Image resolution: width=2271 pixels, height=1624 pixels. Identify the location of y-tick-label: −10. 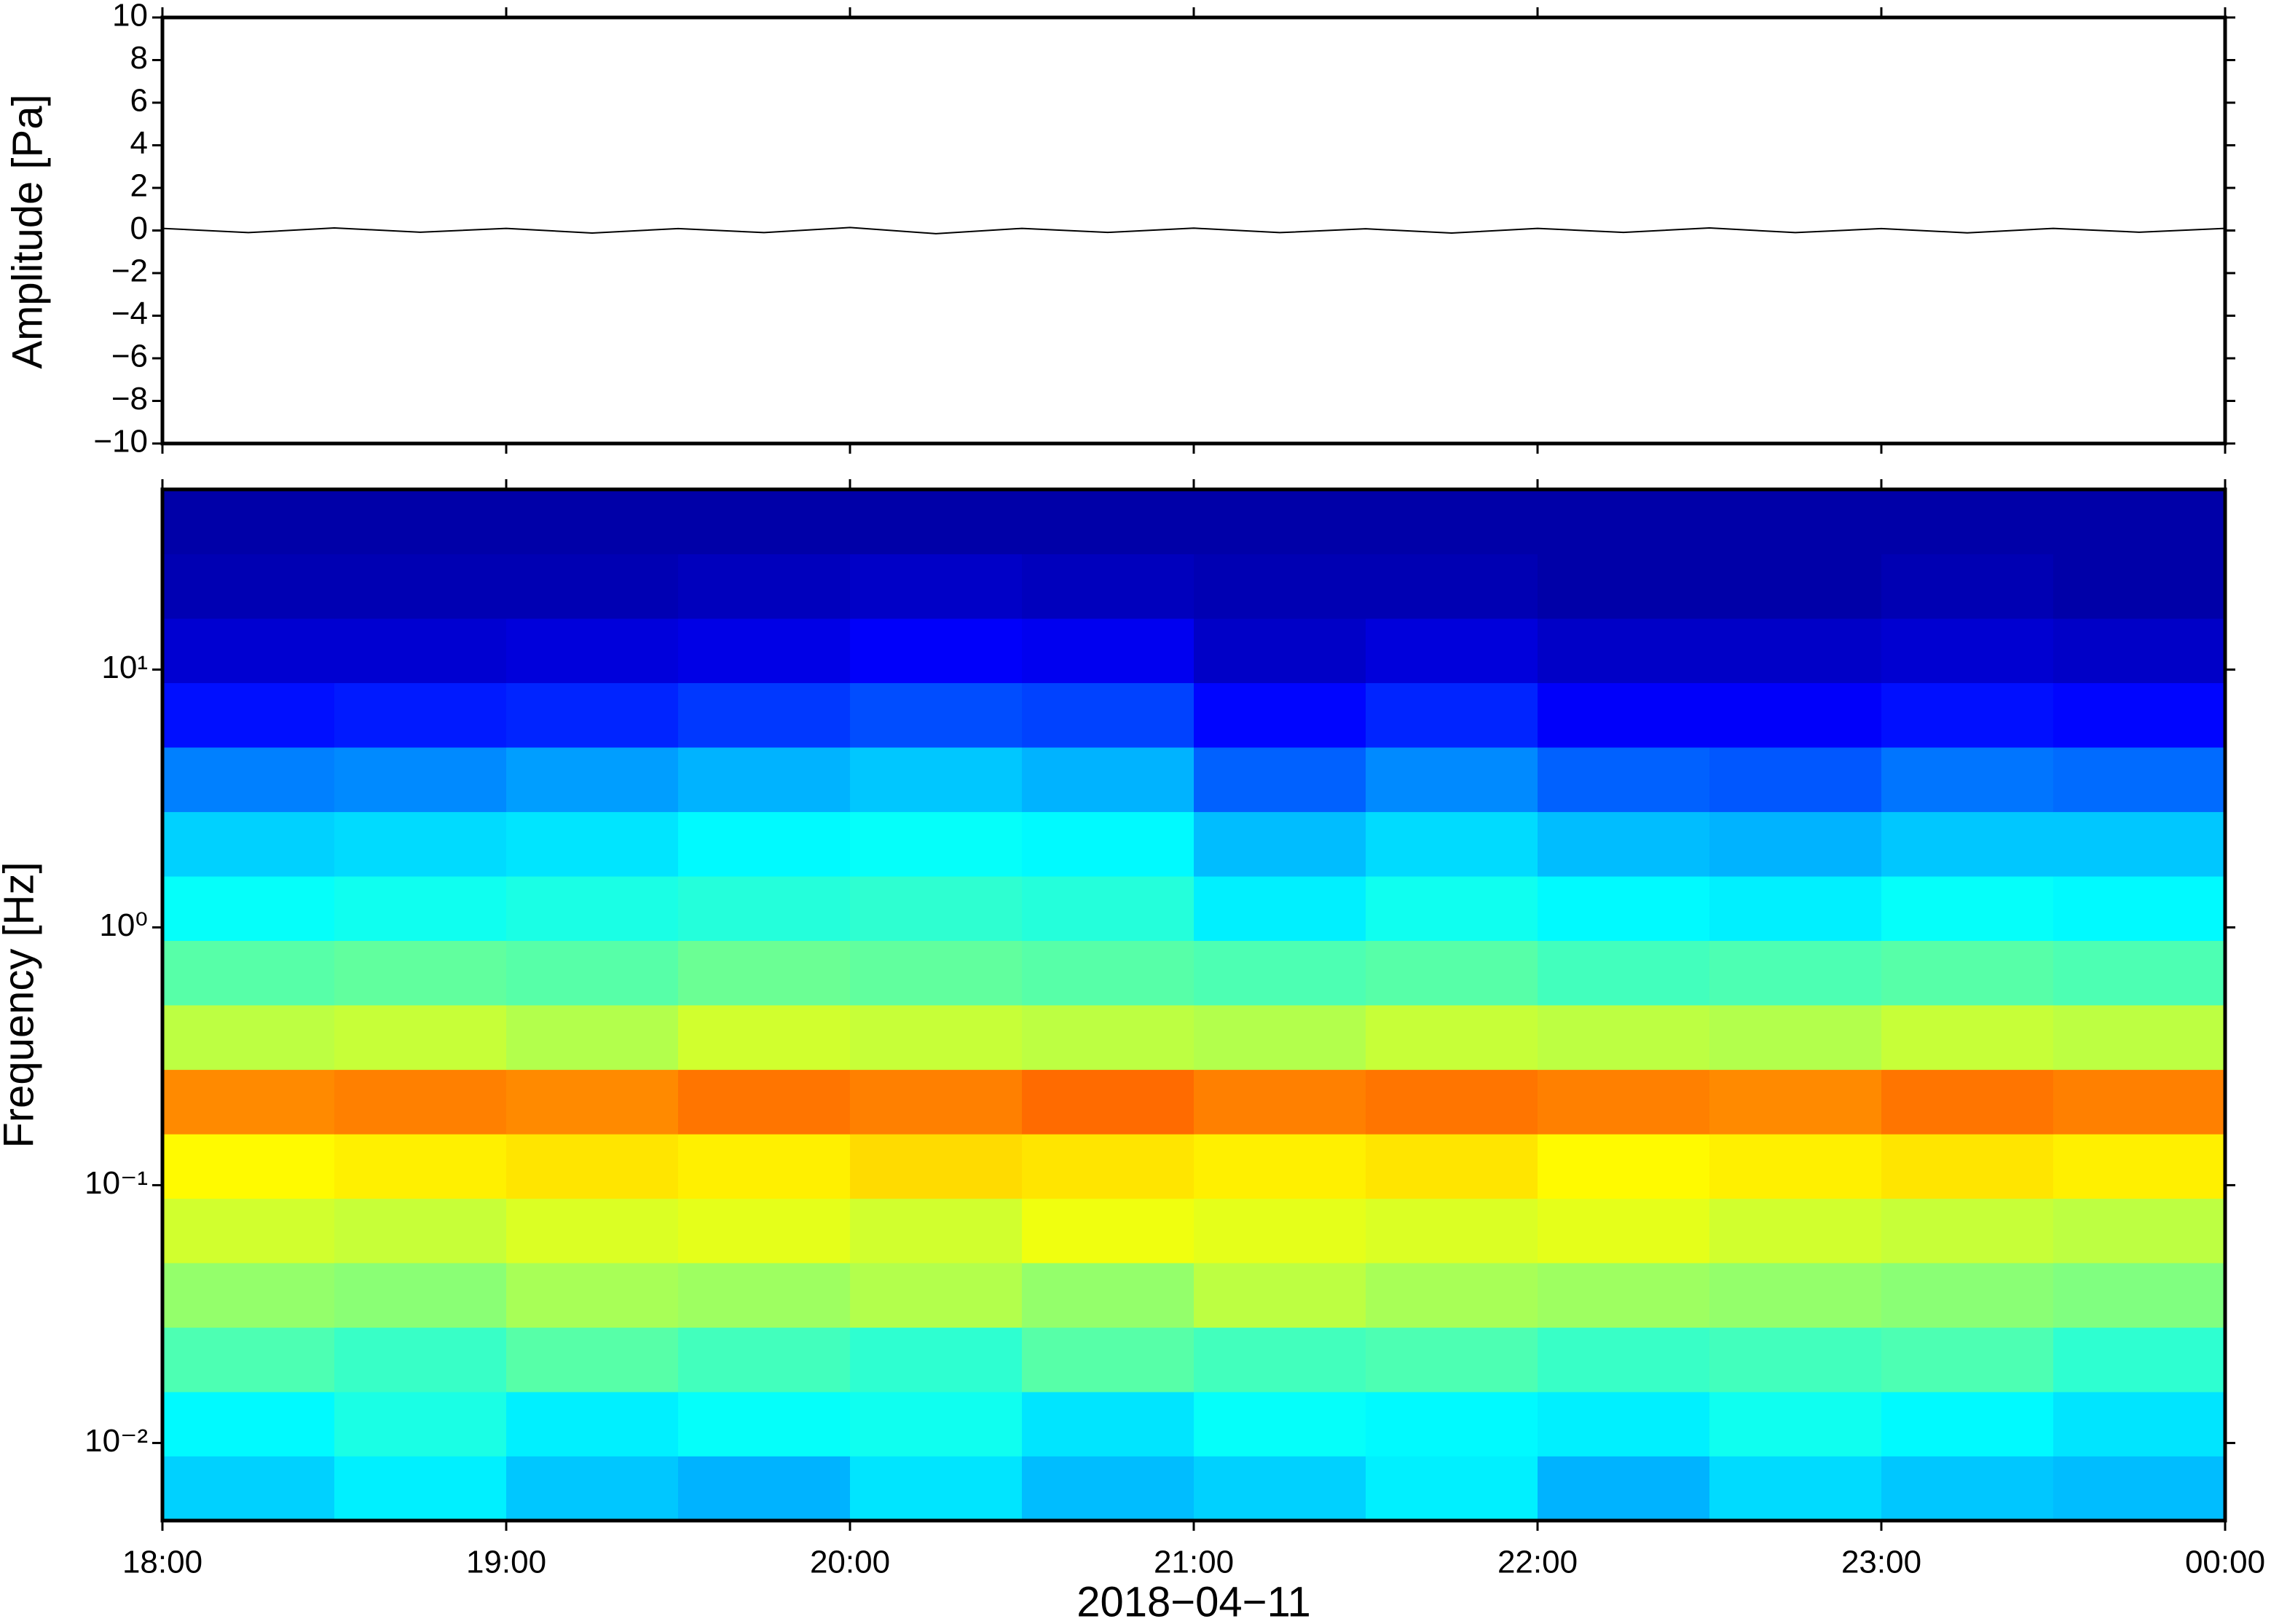
(120, 442).